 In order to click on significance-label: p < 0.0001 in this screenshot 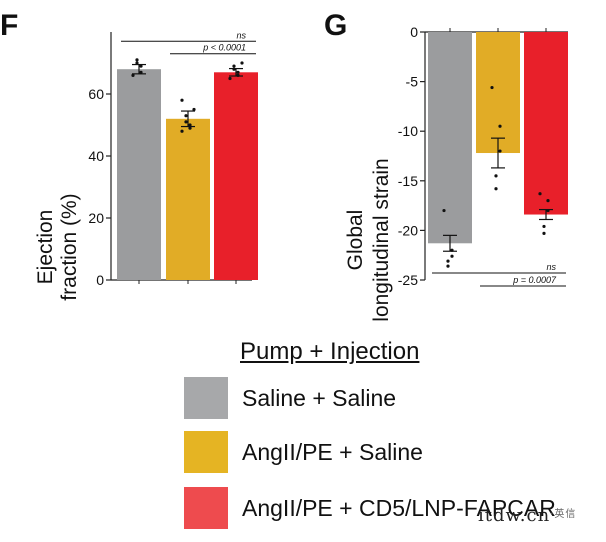, I will do `click(224, 48)`.